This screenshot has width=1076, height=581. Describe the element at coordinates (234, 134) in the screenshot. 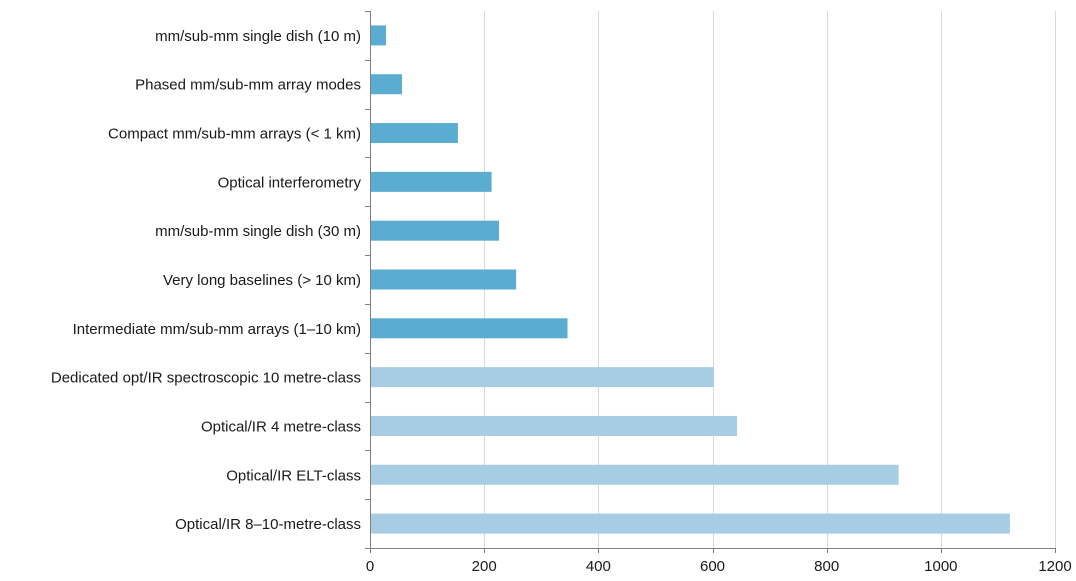

I see `category-label-3: Compact mm/sub-mm arrays (< 1 km)` at that location.